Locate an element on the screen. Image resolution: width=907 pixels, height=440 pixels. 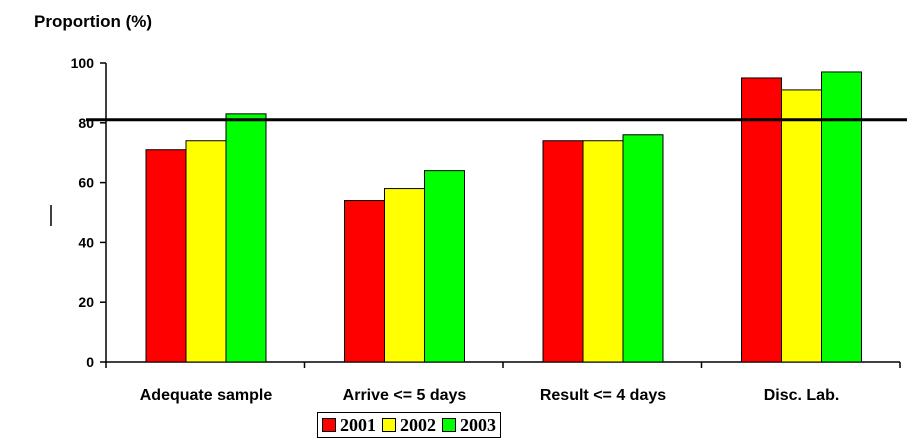
legend-label-2003: 2003 is located at coordinates (478, 424).